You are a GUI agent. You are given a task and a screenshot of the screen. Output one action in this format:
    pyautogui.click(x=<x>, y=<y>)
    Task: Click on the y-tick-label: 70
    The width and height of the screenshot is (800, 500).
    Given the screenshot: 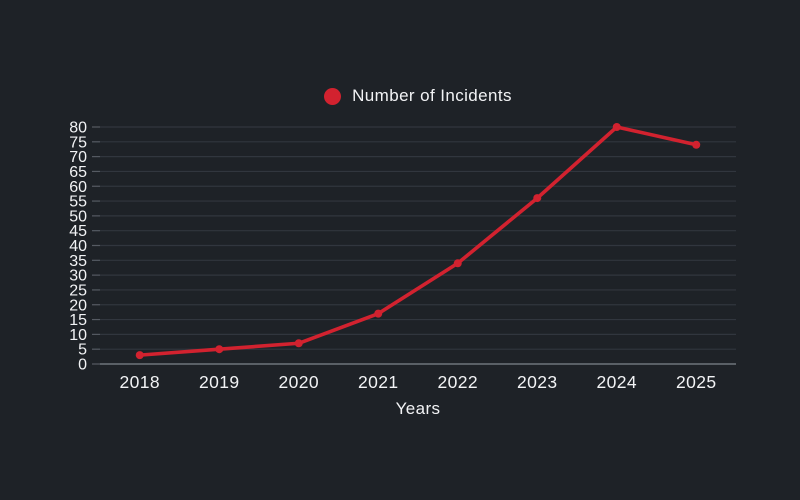 What is the action you would take?
    pyautogui.click(x=78, y=157)
    